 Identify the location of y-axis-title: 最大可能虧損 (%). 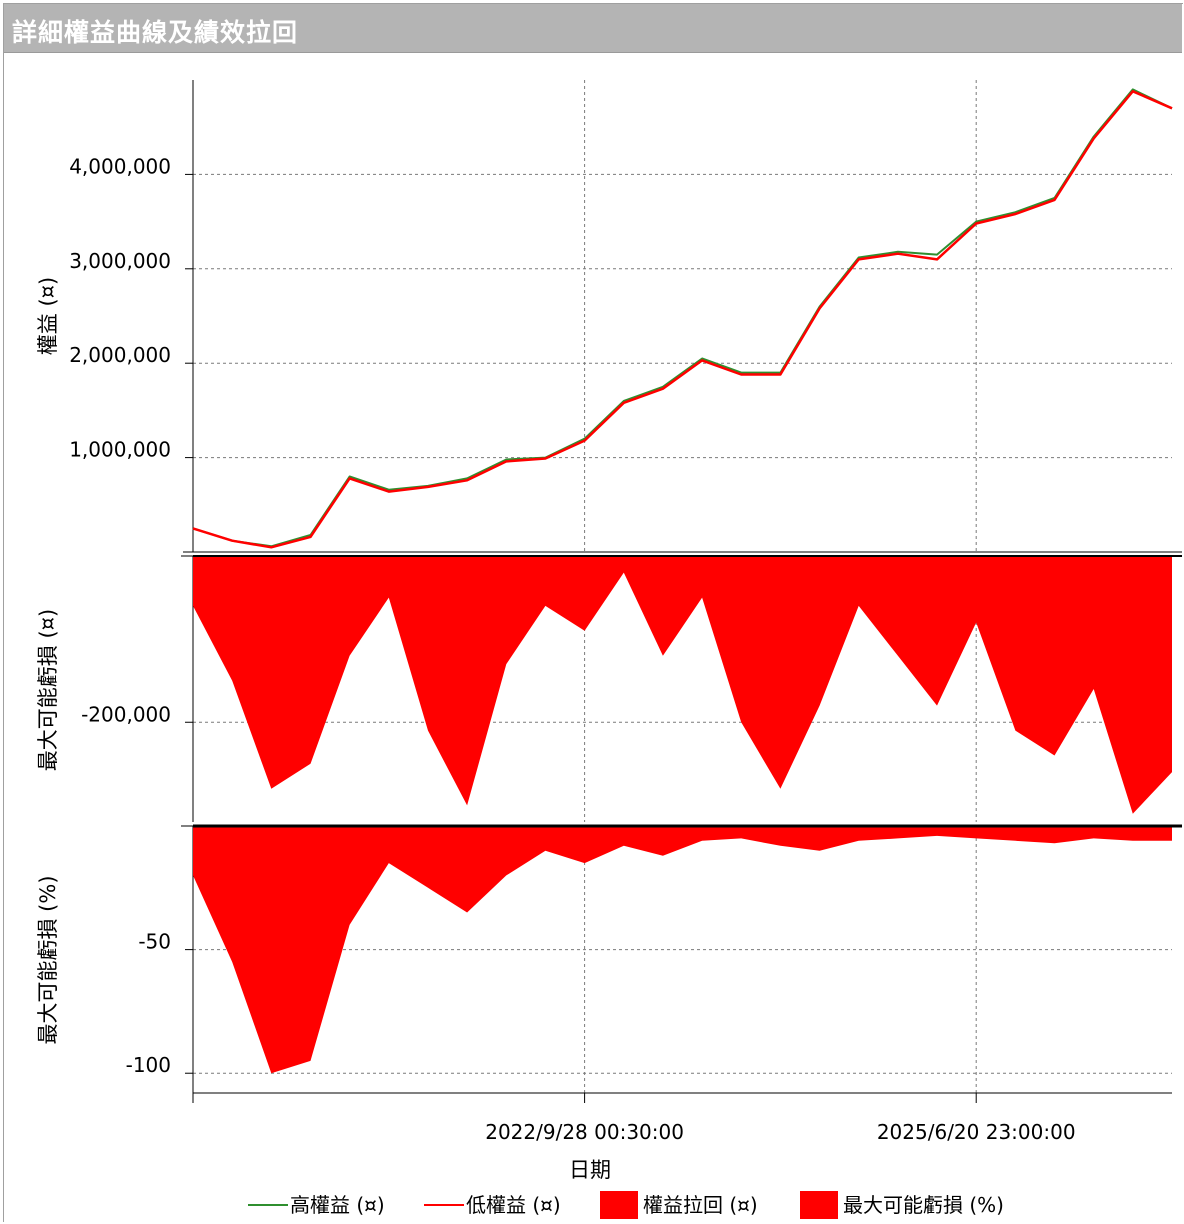
(48, 959).